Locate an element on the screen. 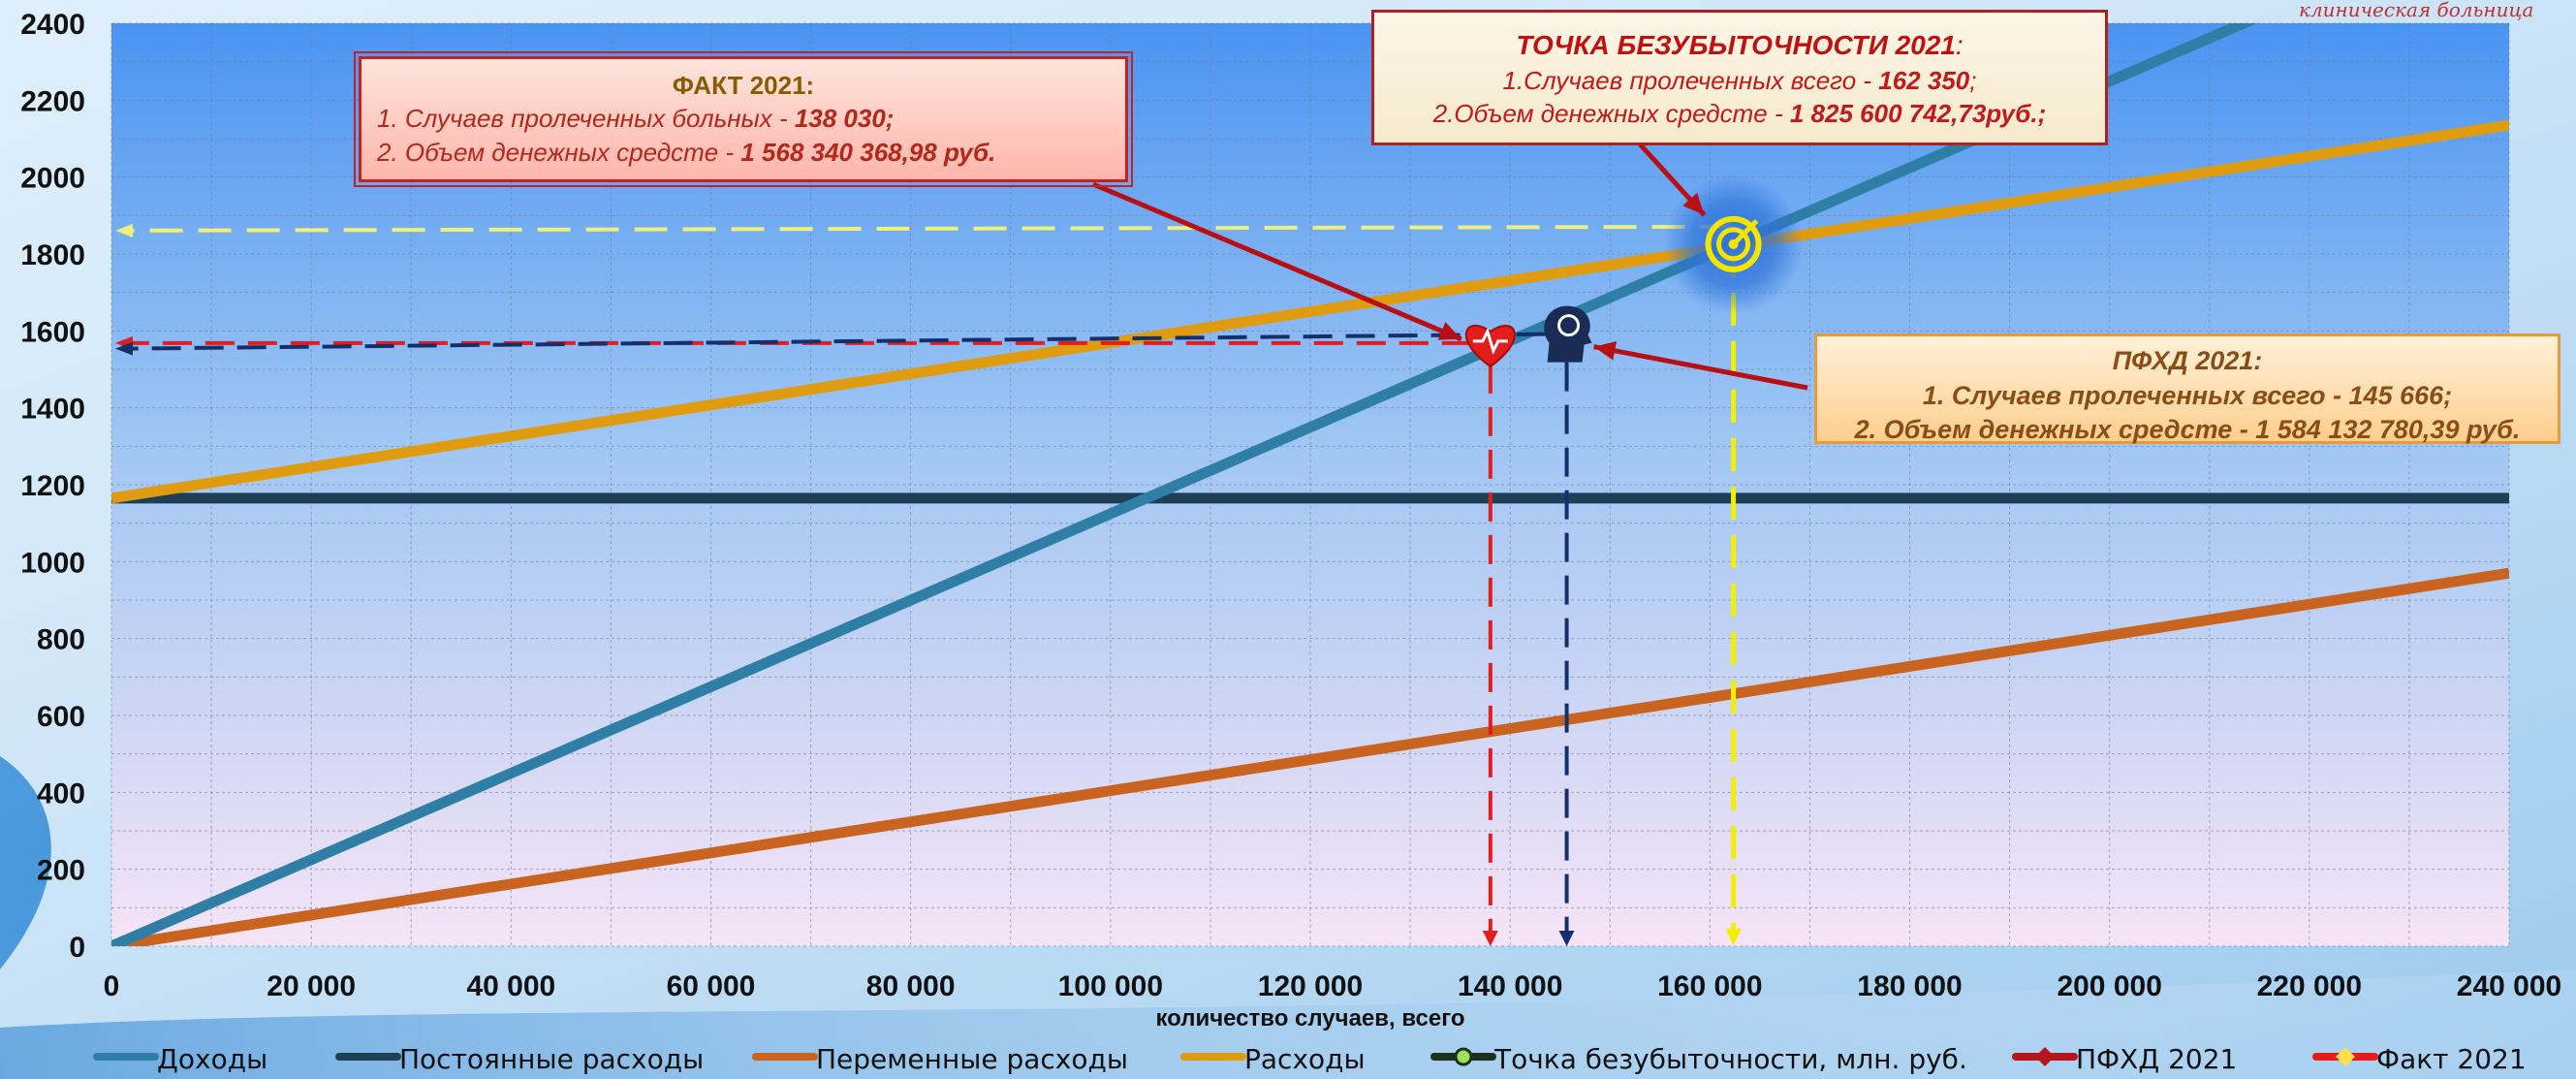  plan-line1: 1. Случаев пролеченных всего - 145 666; is located at coordinates (2187, 395).